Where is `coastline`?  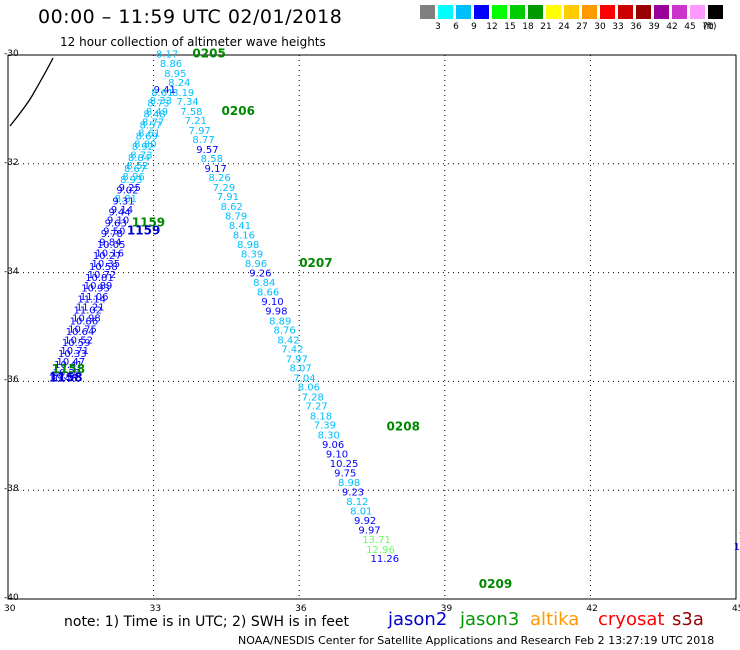 coastline is located at coordinates (31, 92).